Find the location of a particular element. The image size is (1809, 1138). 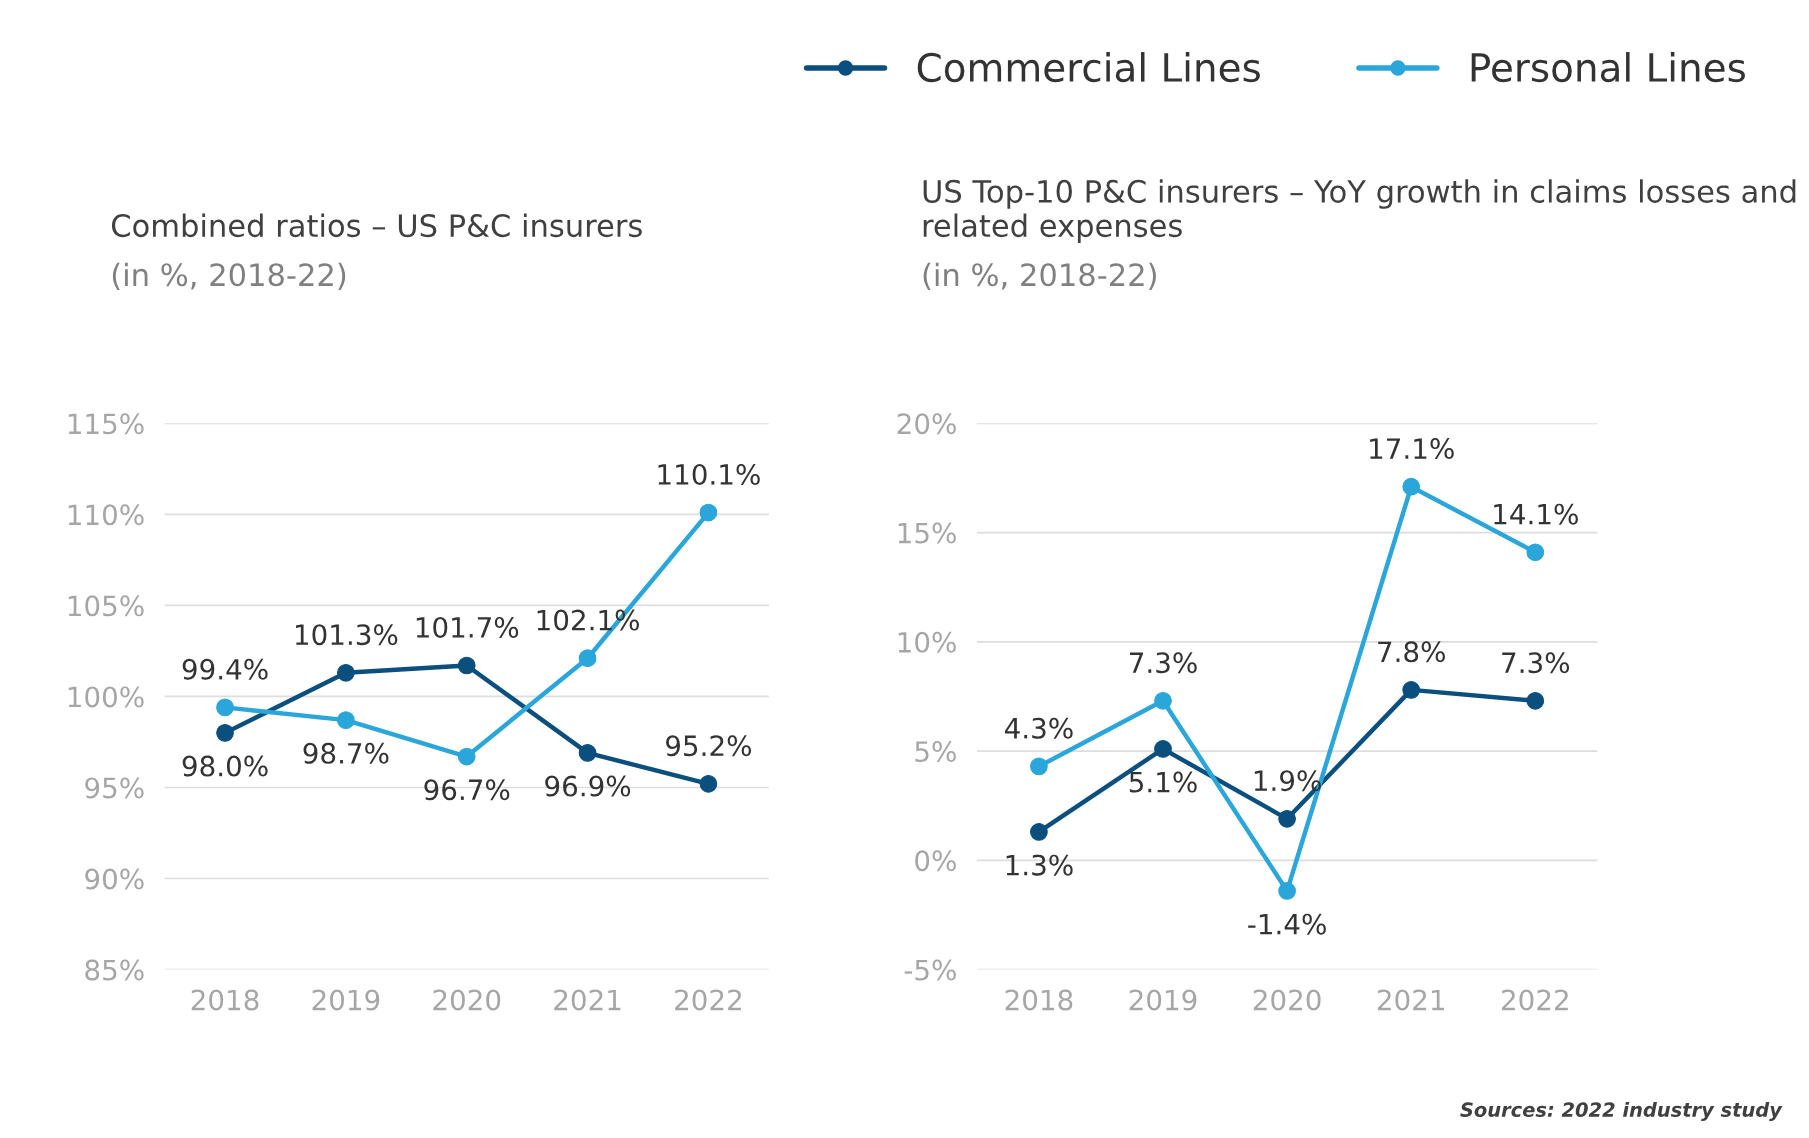

y-tick-label: 90% is located at coordinates (114, 879).